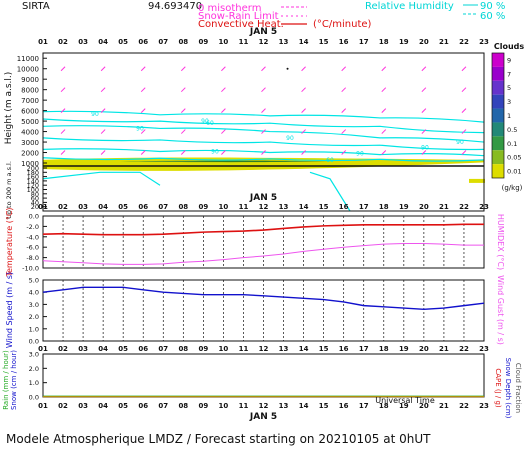 The height and width of the screenshot is (450, 528). I want to click on height-tick-label: 11000, so click(28, 59).